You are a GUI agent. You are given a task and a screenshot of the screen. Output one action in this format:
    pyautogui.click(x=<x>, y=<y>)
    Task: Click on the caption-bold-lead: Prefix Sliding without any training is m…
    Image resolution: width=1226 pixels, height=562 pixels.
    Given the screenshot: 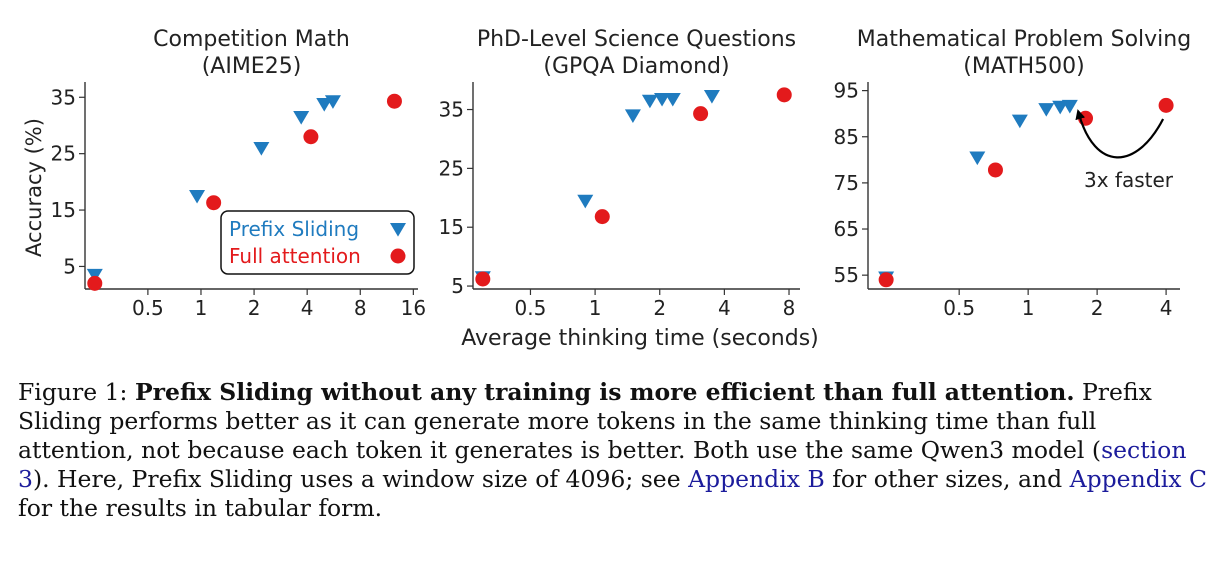 What is the action you would take?
    pyautogui.click(x=604, y=392)
    